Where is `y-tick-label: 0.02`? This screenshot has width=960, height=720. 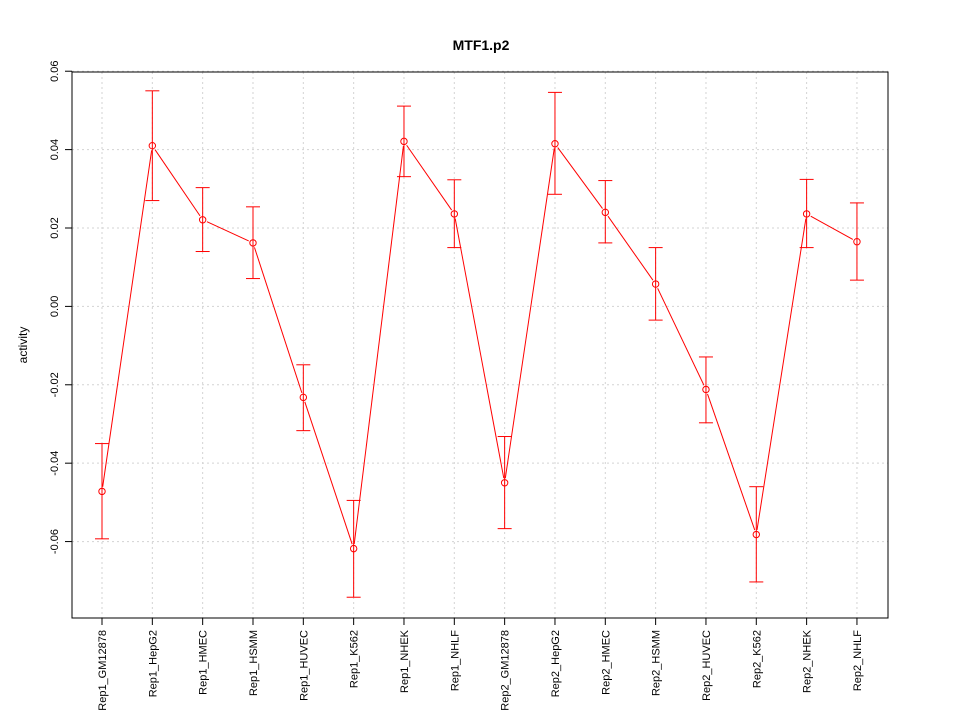
y-tick-label: 0.02 is located at coordinates (55, 227).